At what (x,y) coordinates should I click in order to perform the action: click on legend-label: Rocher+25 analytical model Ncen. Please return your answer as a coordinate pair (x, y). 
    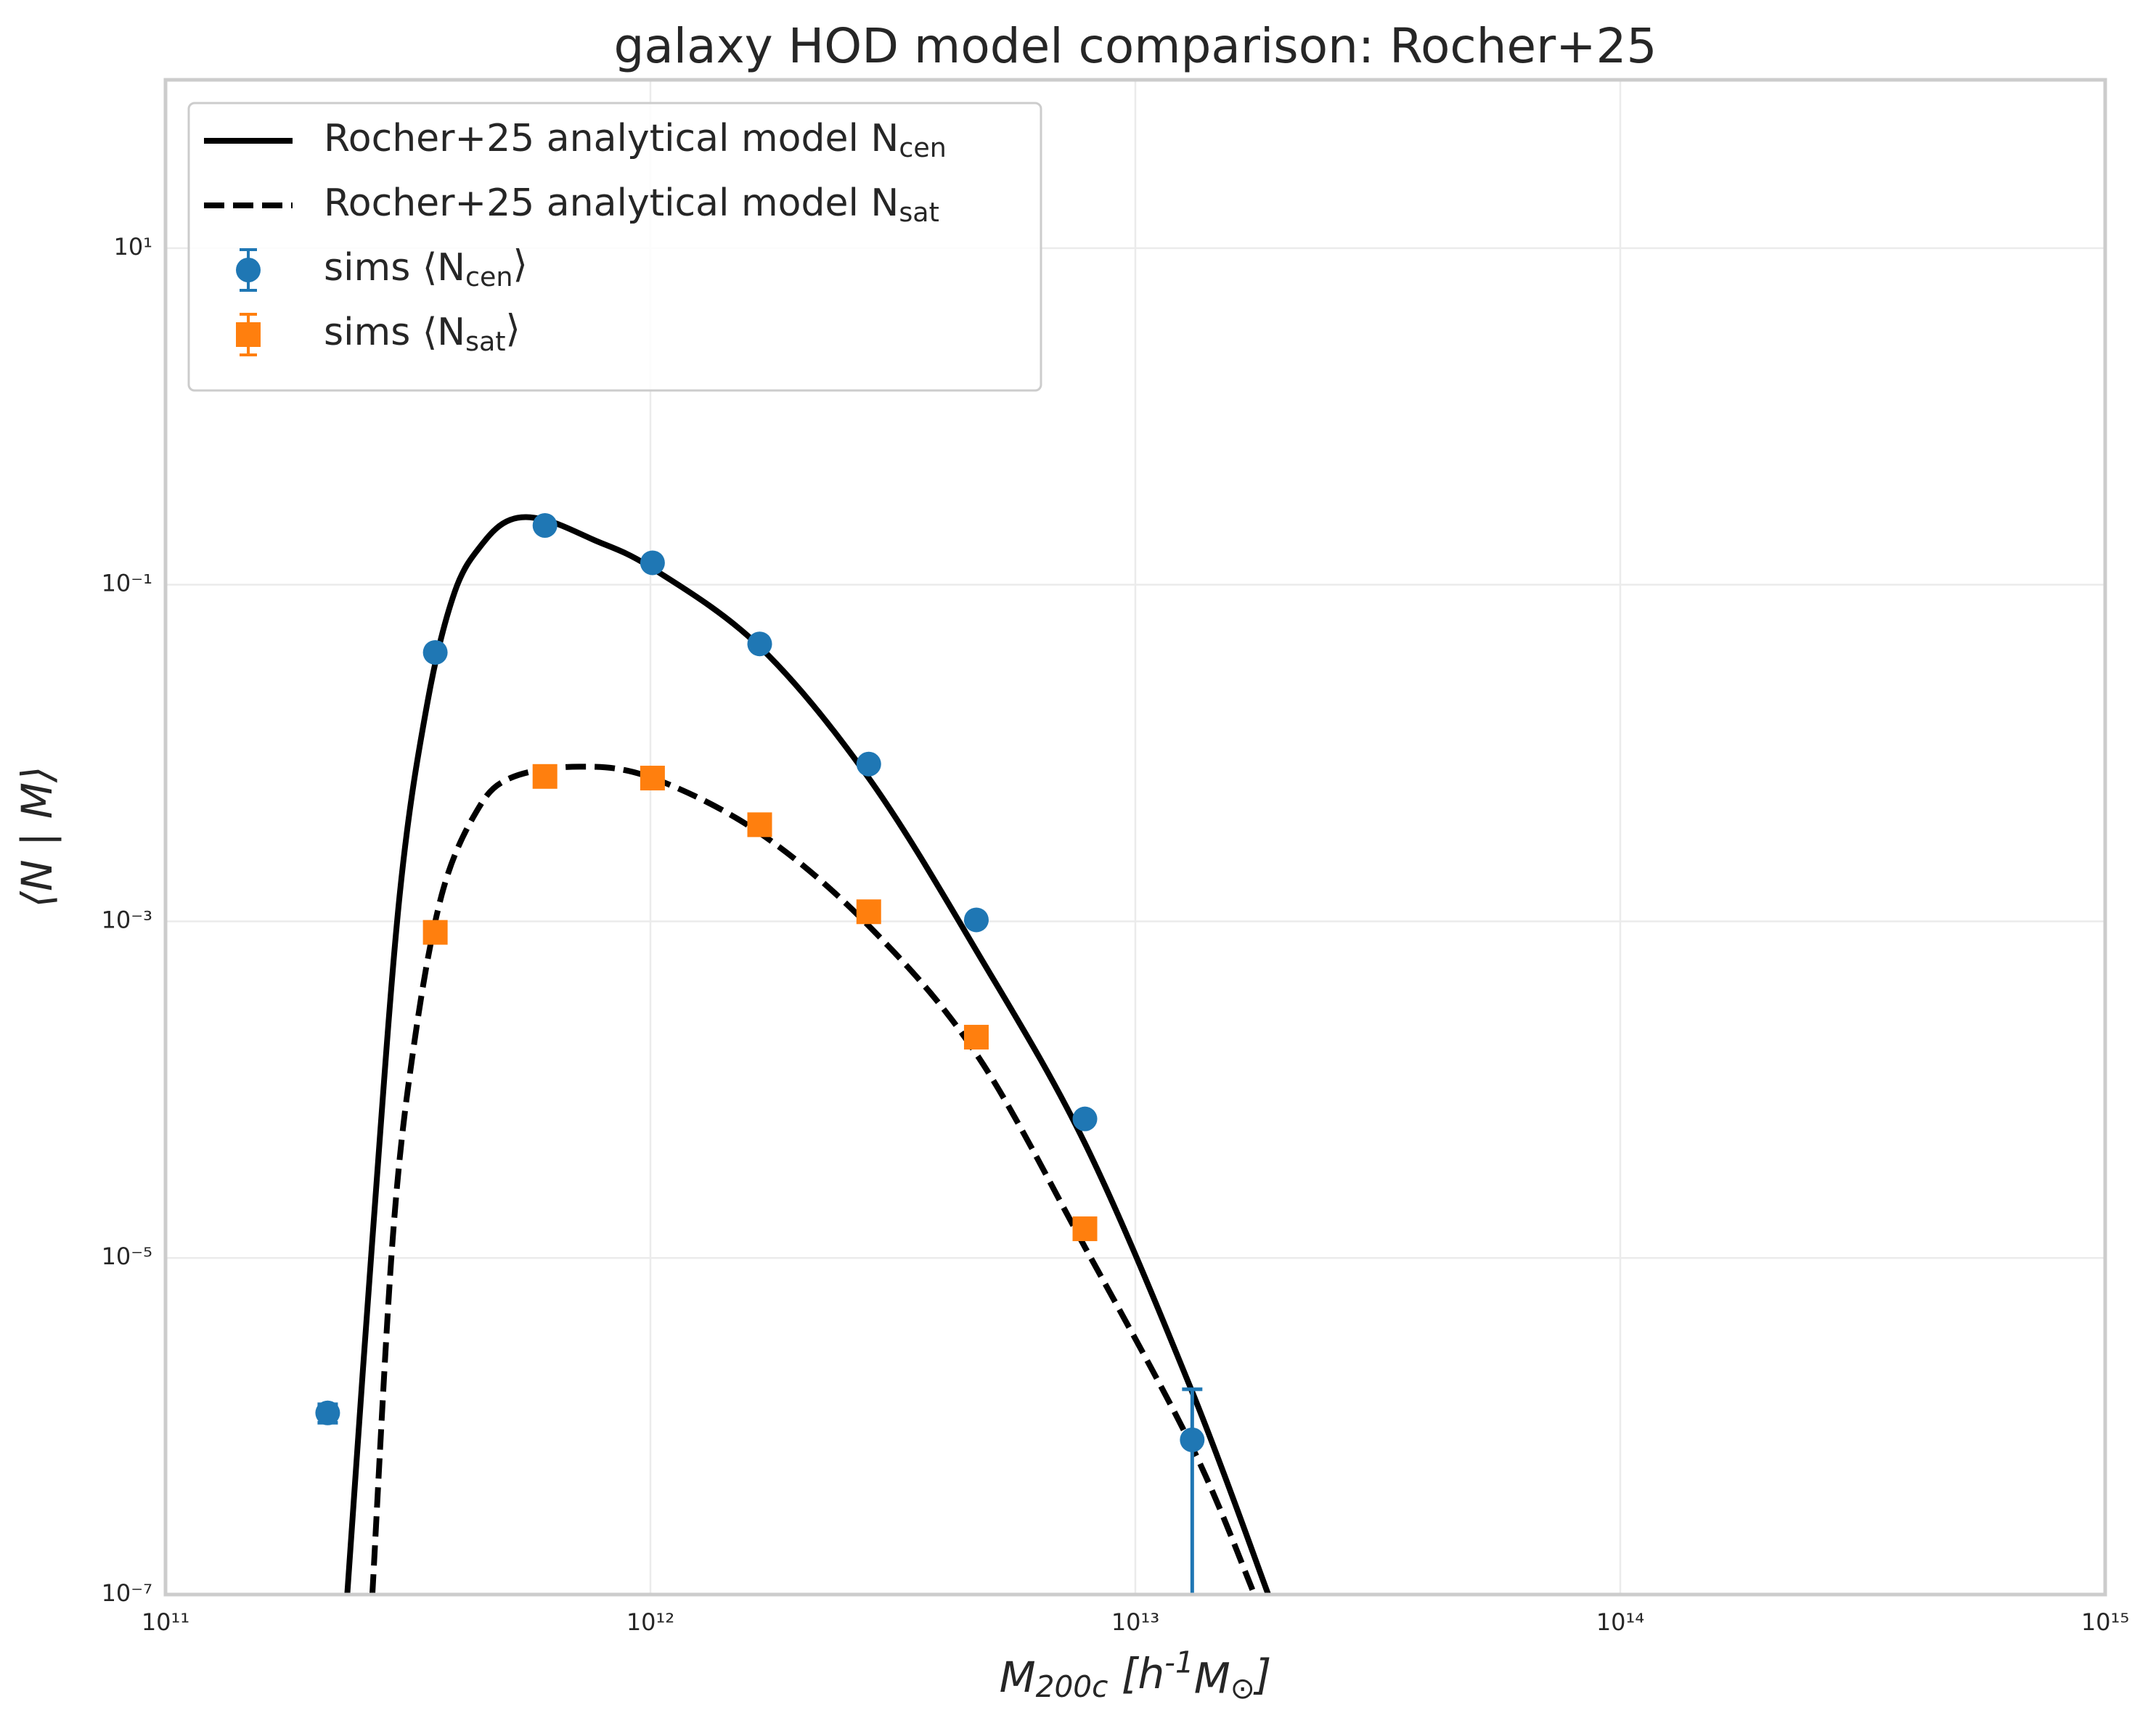
    Looking at the image, I should click on (636, 140).